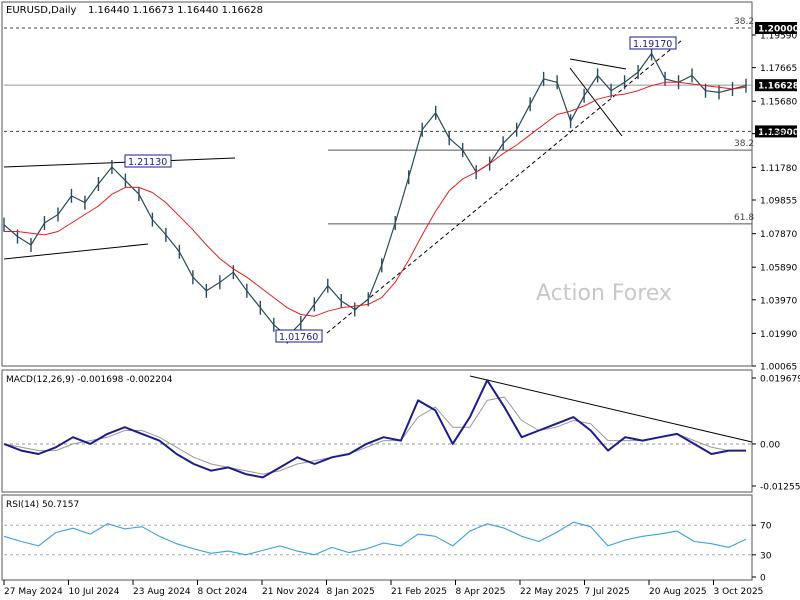 Image resolution: width=800 pixels, height=600 pixels. What do you see at coordinates (42, 505) in the screenshot?
I see `rsi-title: RSI(14) 50.7157` at bounding box center [42, 505].